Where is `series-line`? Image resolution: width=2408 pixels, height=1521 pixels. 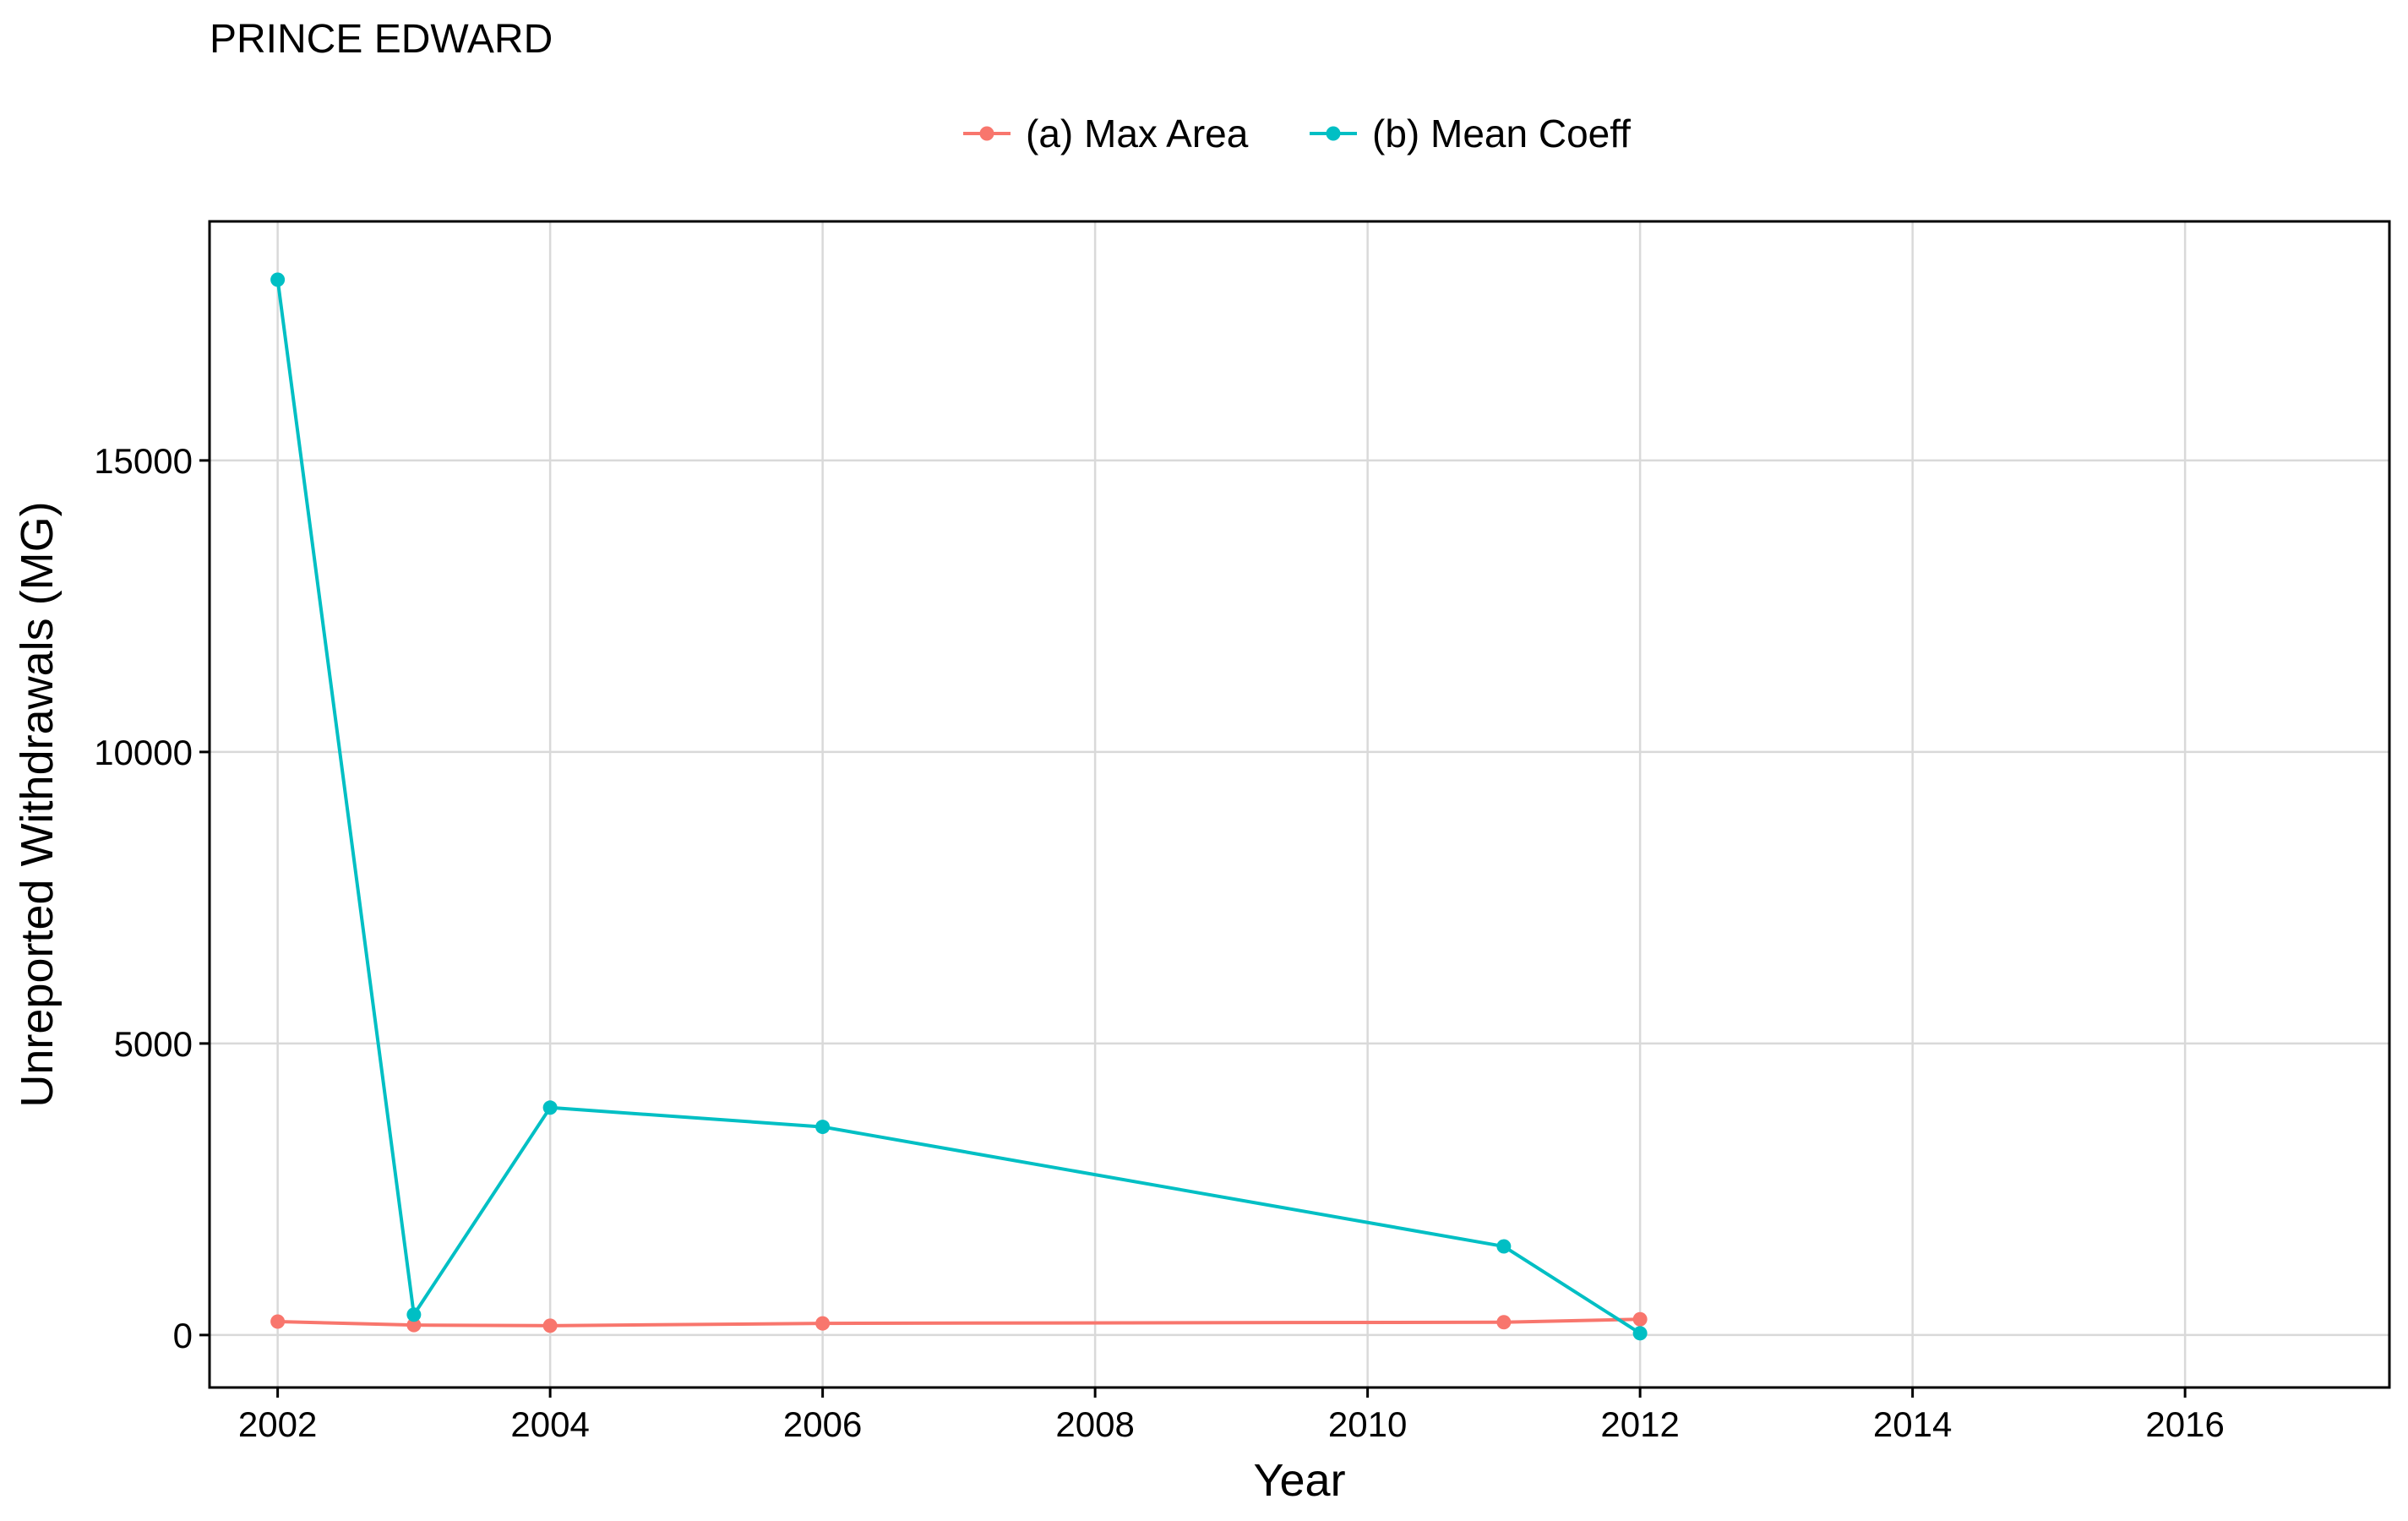 series-line is located at coordinates (959, 1322).